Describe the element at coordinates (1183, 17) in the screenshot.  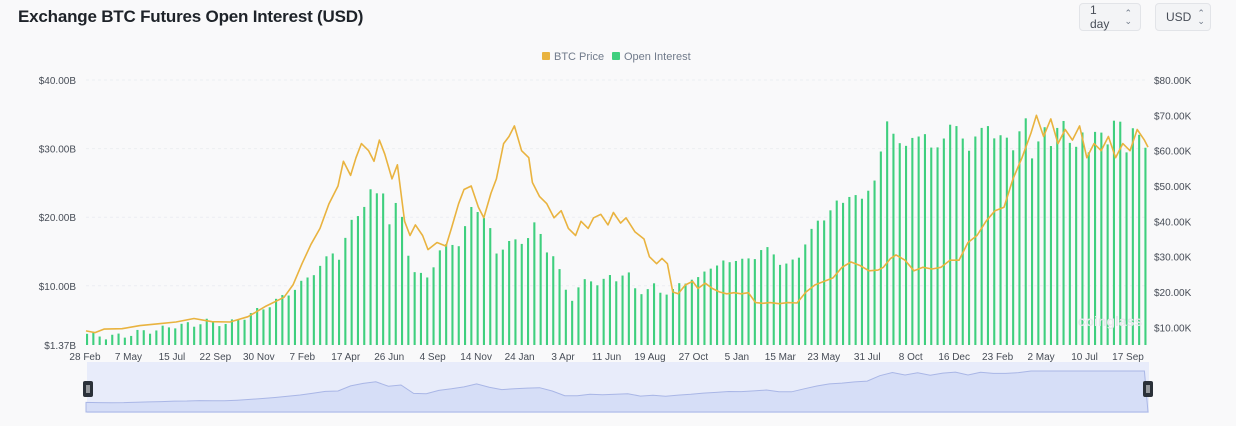
I see `unit-select: USD ⌃ ⌄` at that location.